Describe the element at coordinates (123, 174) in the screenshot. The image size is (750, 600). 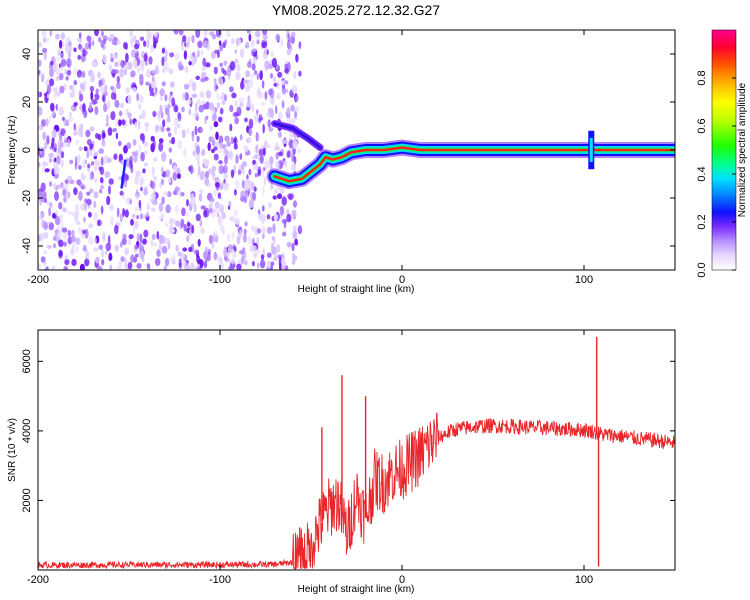
I see `noise-streak` at that location.